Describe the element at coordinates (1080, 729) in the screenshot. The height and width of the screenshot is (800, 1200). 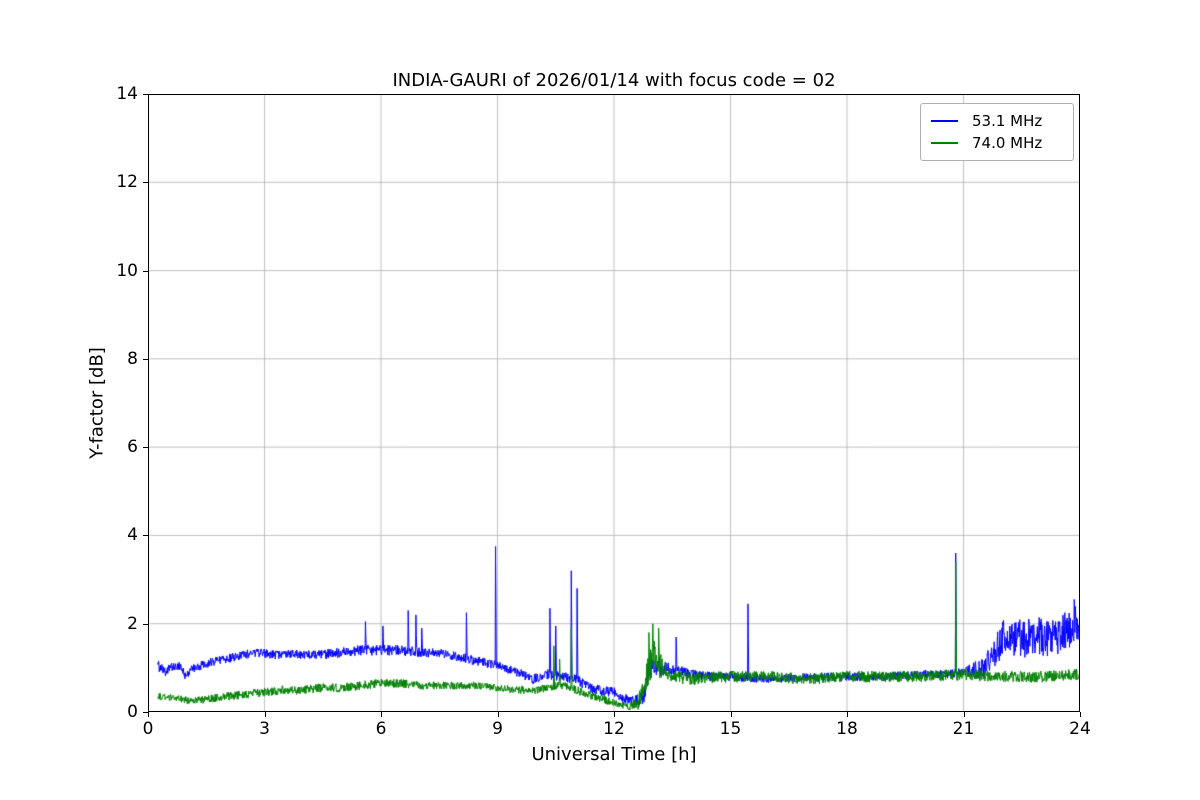
I see `x-tick-label: 24` at that location.